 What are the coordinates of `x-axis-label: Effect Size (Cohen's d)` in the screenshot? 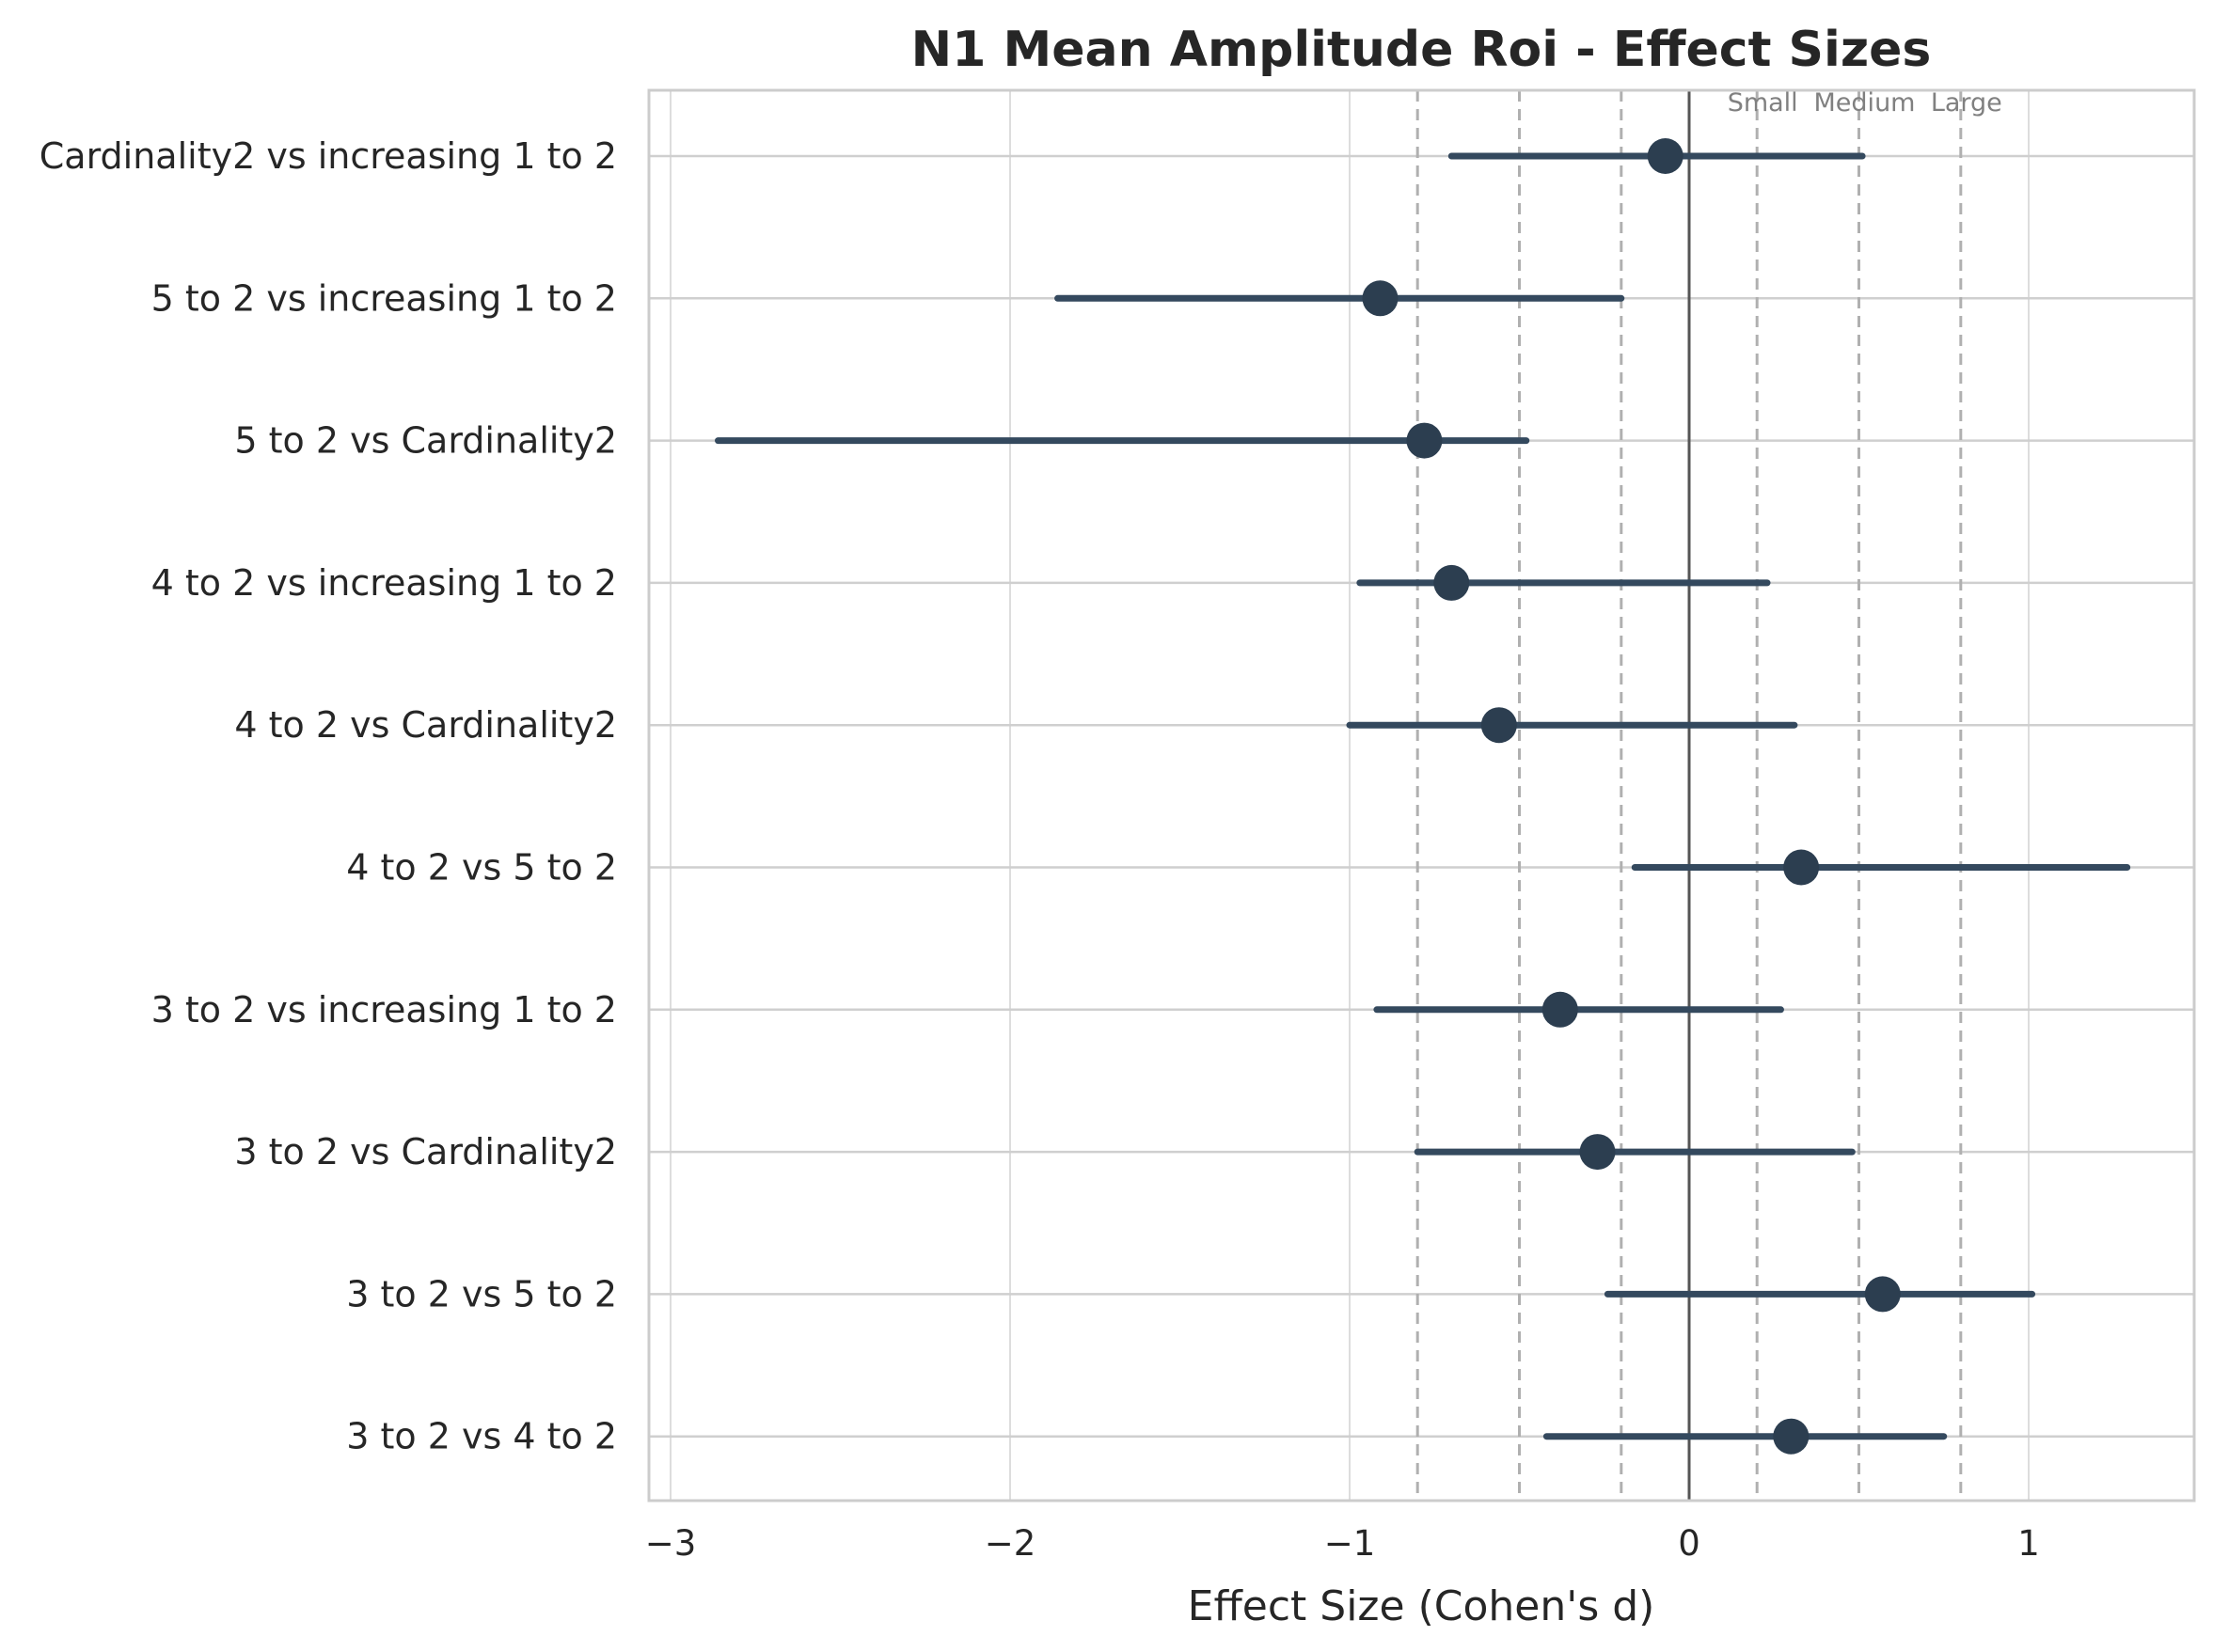 It's located at (1421, 1606).